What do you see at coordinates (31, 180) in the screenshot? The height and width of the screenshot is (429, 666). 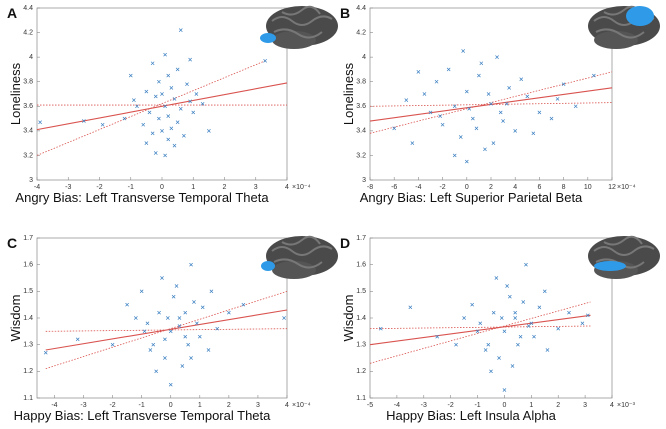 I see `y-tick-label: 3` at bounding box center [31, 180].